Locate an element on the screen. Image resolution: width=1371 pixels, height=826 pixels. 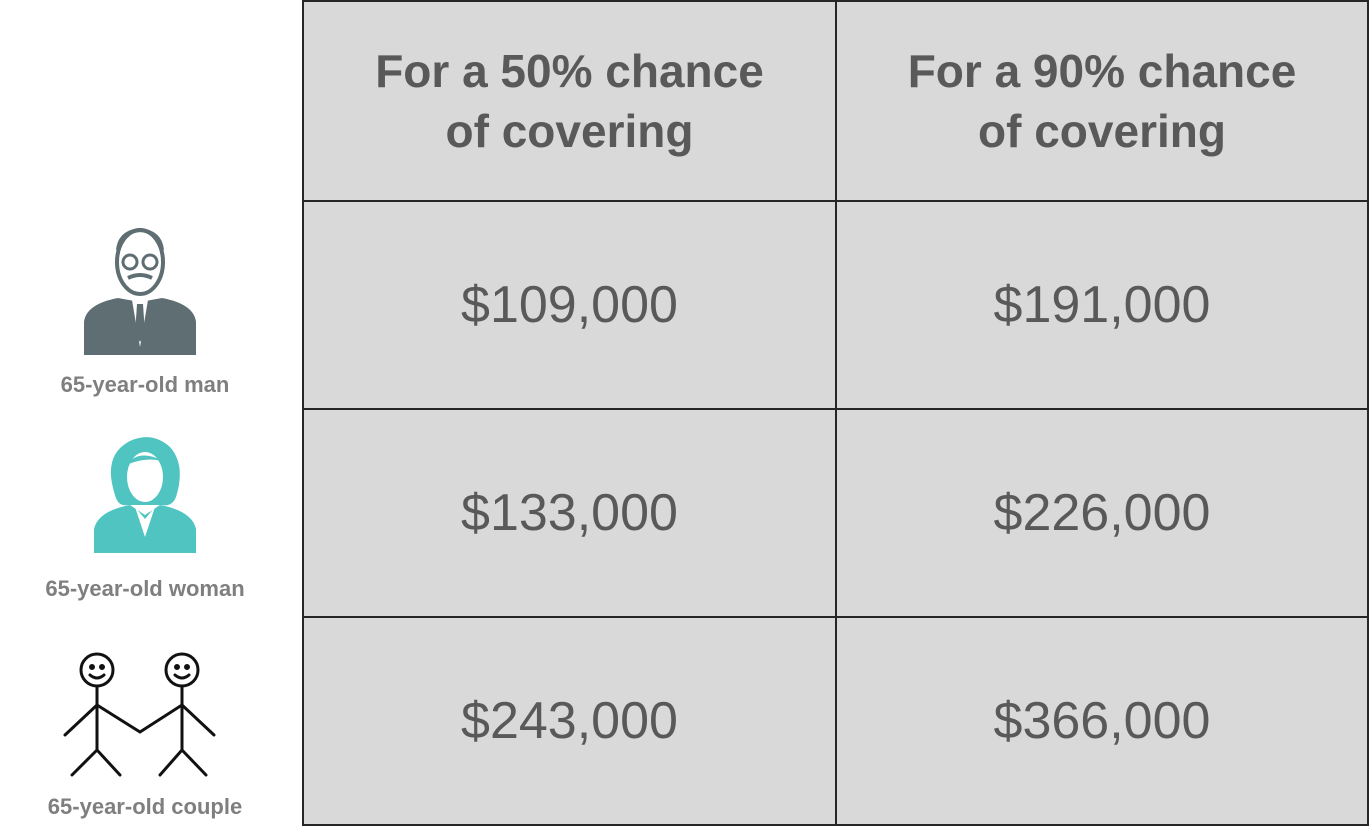
header-cell: For a 50% chance of covering is located at coordinates (569, 101).